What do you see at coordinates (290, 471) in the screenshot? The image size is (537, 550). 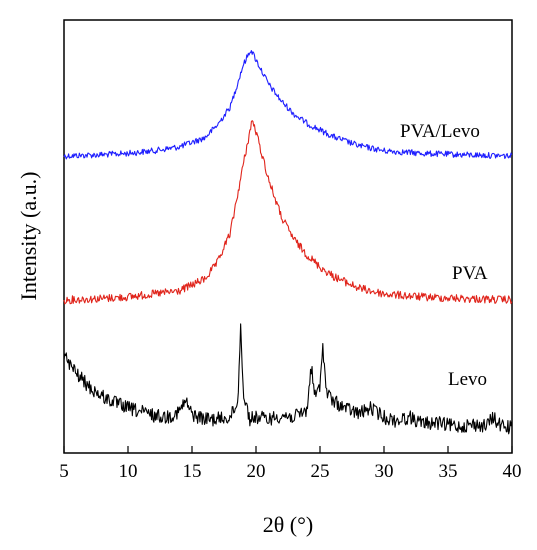 I see `x-axis-tick-labels: 5 10 15 20 25 30 35 40` at bounding box center [290, 471].